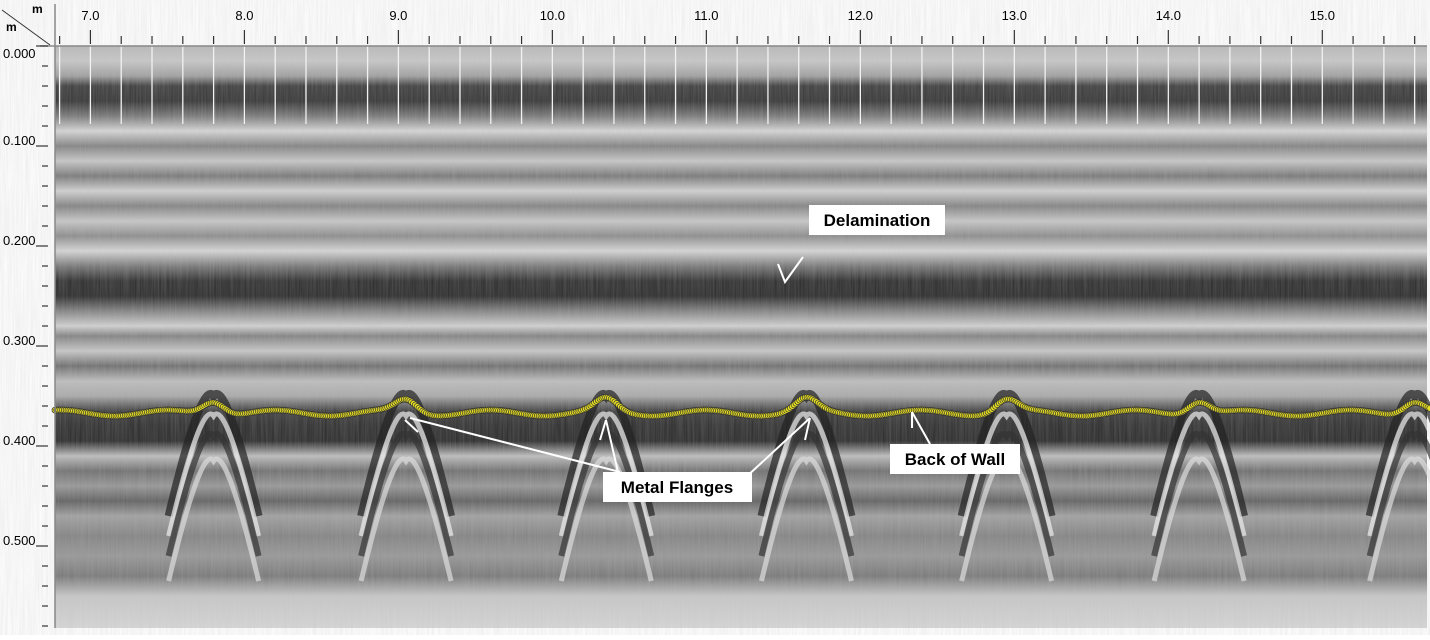  Describe the element at coordinates (19, 440) in the screenshot. I see `y-tick-label: 0.400` at that location.